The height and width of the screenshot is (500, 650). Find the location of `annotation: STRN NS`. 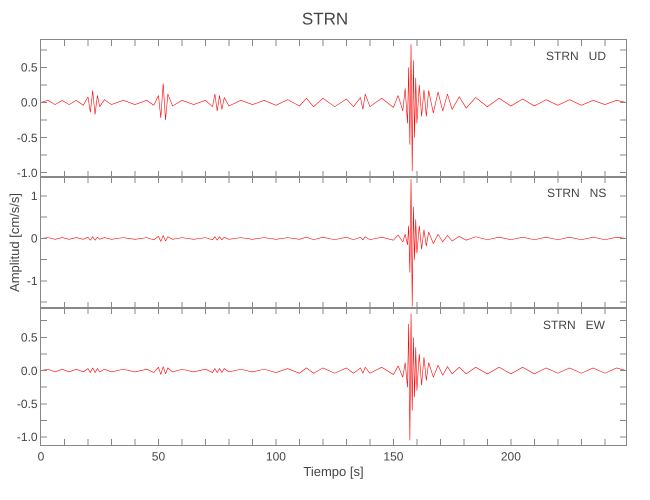

annotation: STRN NS is located at coordinates (576, 193).